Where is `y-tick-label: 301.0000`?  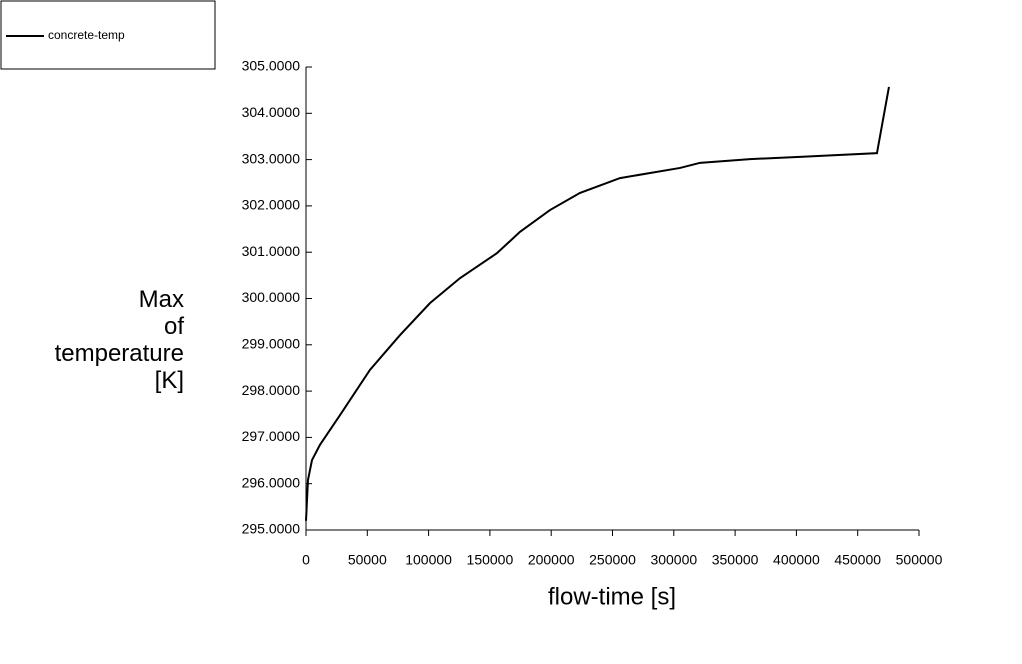
y-tick-label: 301.0000 is located at coordinates (271, 251).